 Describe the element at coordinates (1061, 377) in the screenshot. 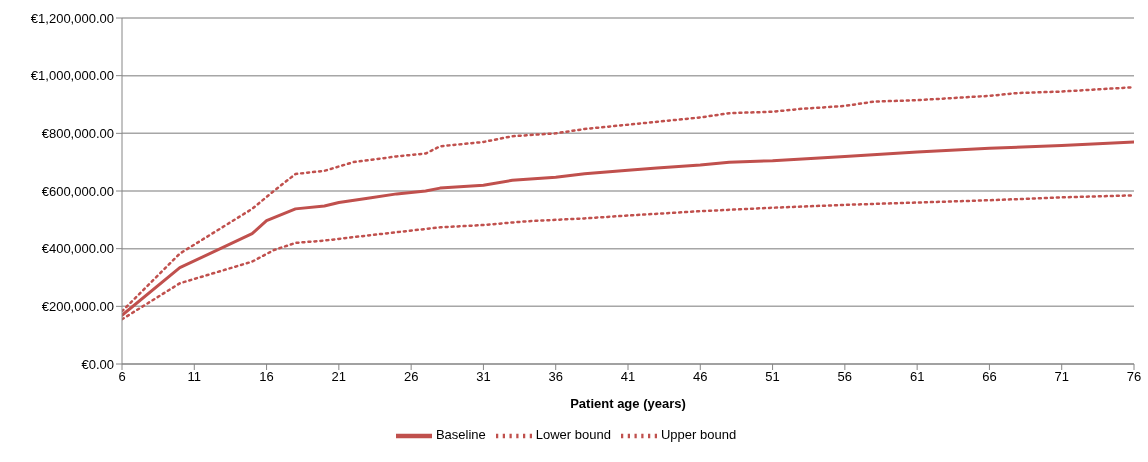

I see `x-tick-label: 71` at that location.